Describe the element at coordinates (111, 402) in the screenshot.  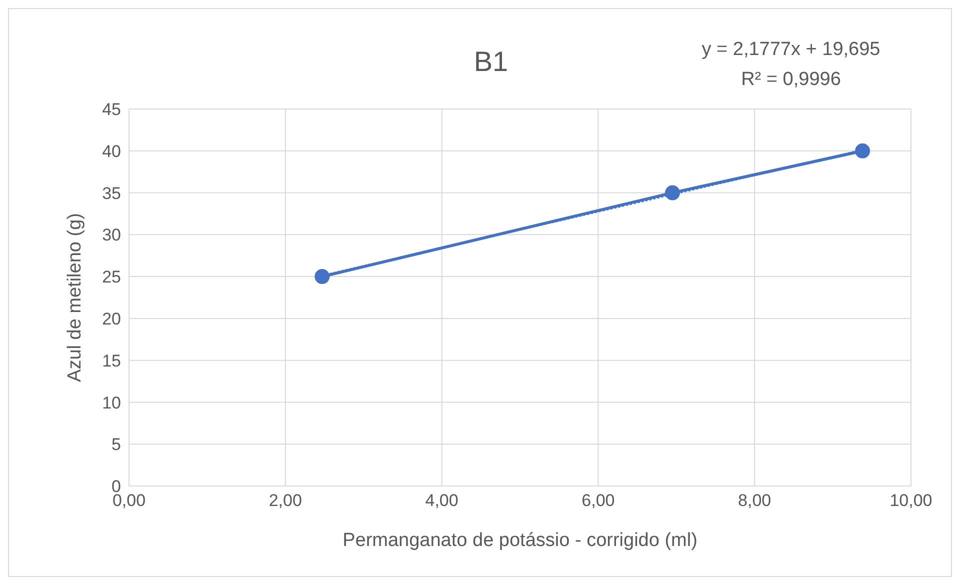
I see `y-tick-label: 10` at that location.